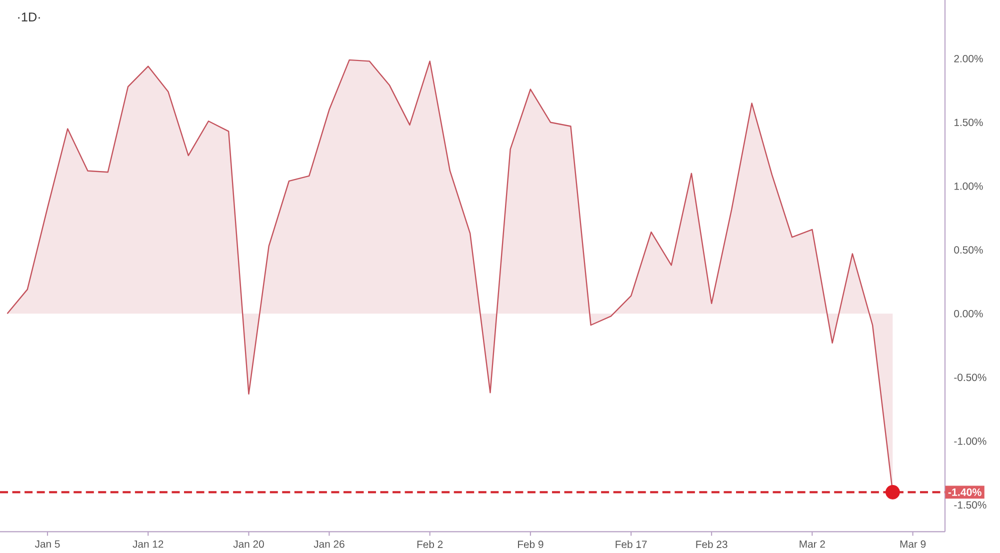  I want to click on y-tick-label: -1.00%, so click(970, 441).